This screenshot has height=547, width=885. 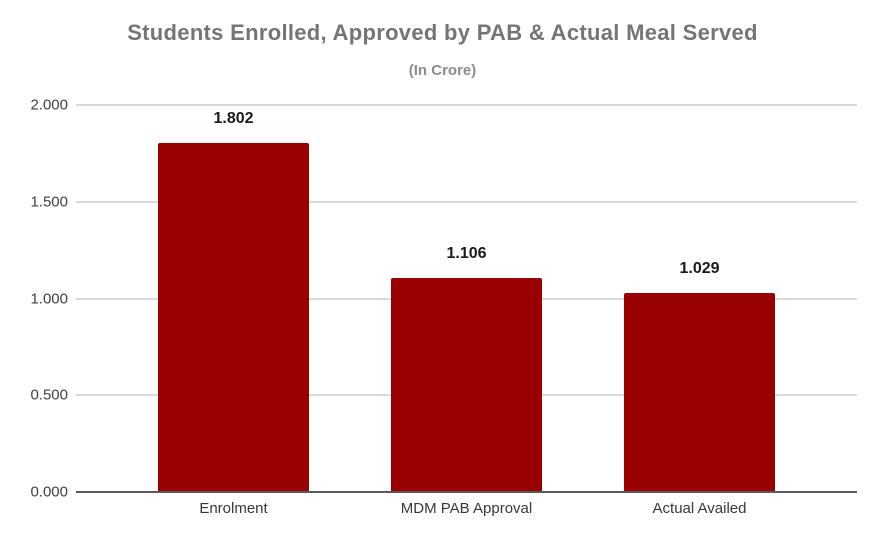 I want to click on bar-slot: 1.029, so click(x=699, y=376).